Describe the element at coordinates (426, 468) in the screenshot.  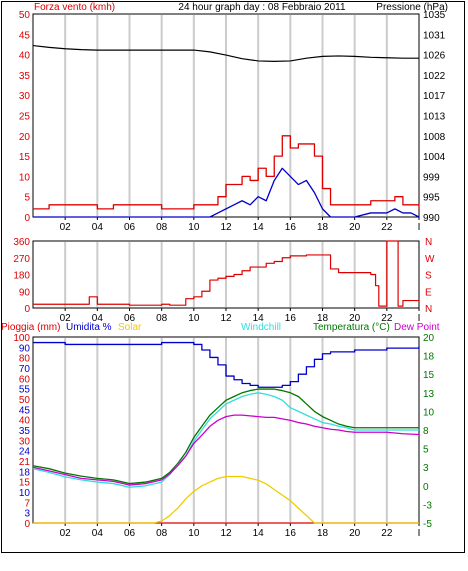
I see `temperature-y-tick-label: 3` at that location.